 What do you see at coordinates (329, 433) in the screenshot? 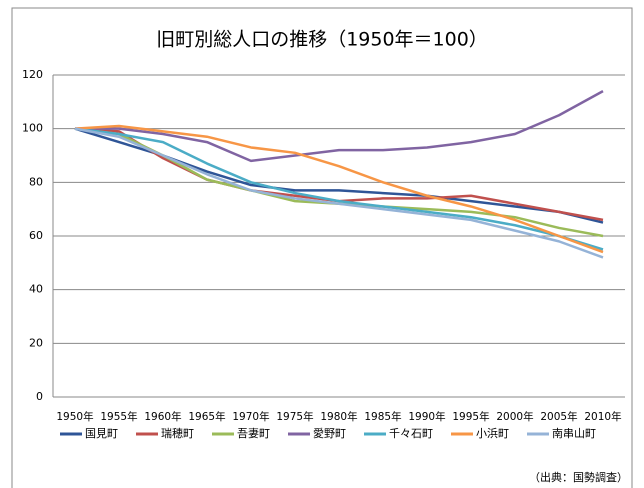
I see `legend-label: 愛野町` at bounding box center [329, 433].